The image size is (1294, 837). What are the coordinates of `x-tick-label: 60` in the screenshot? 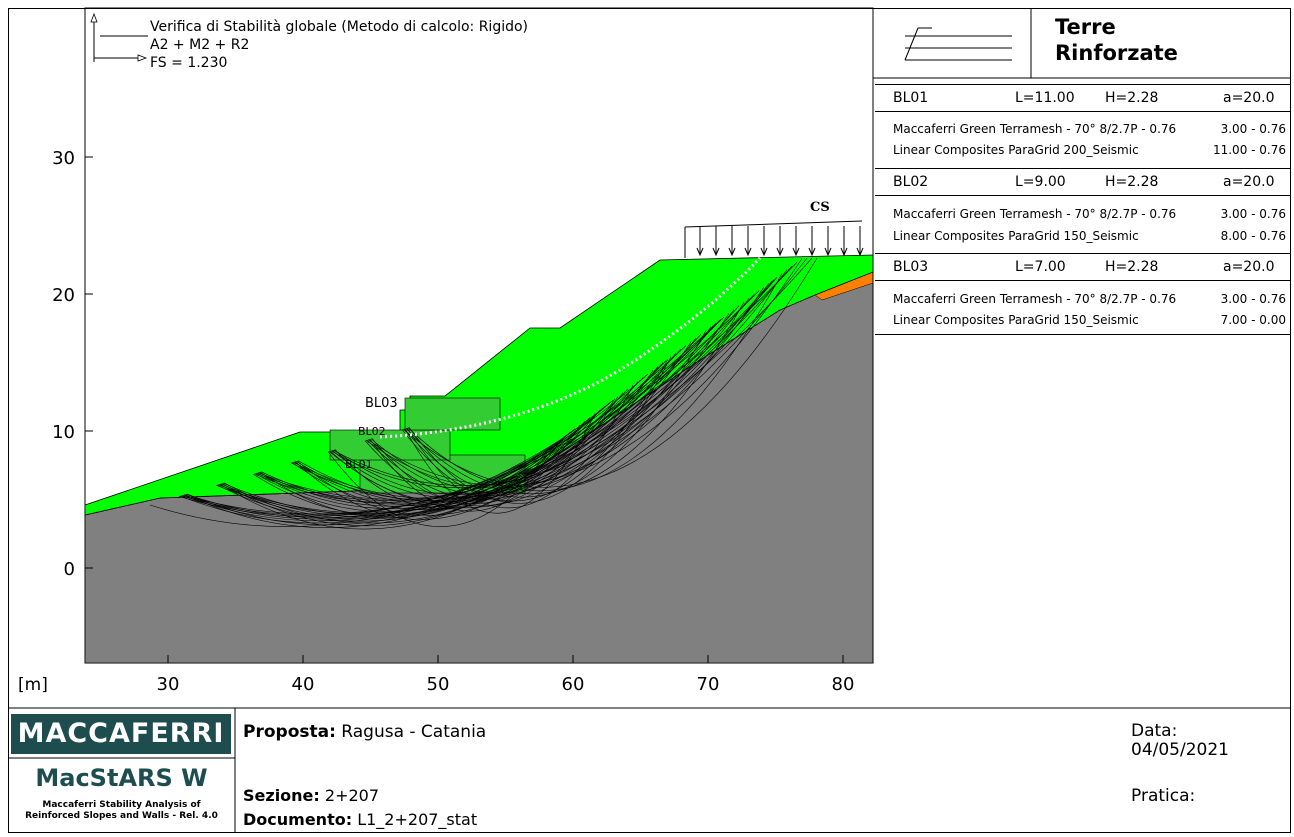 It's located at (573, 684).